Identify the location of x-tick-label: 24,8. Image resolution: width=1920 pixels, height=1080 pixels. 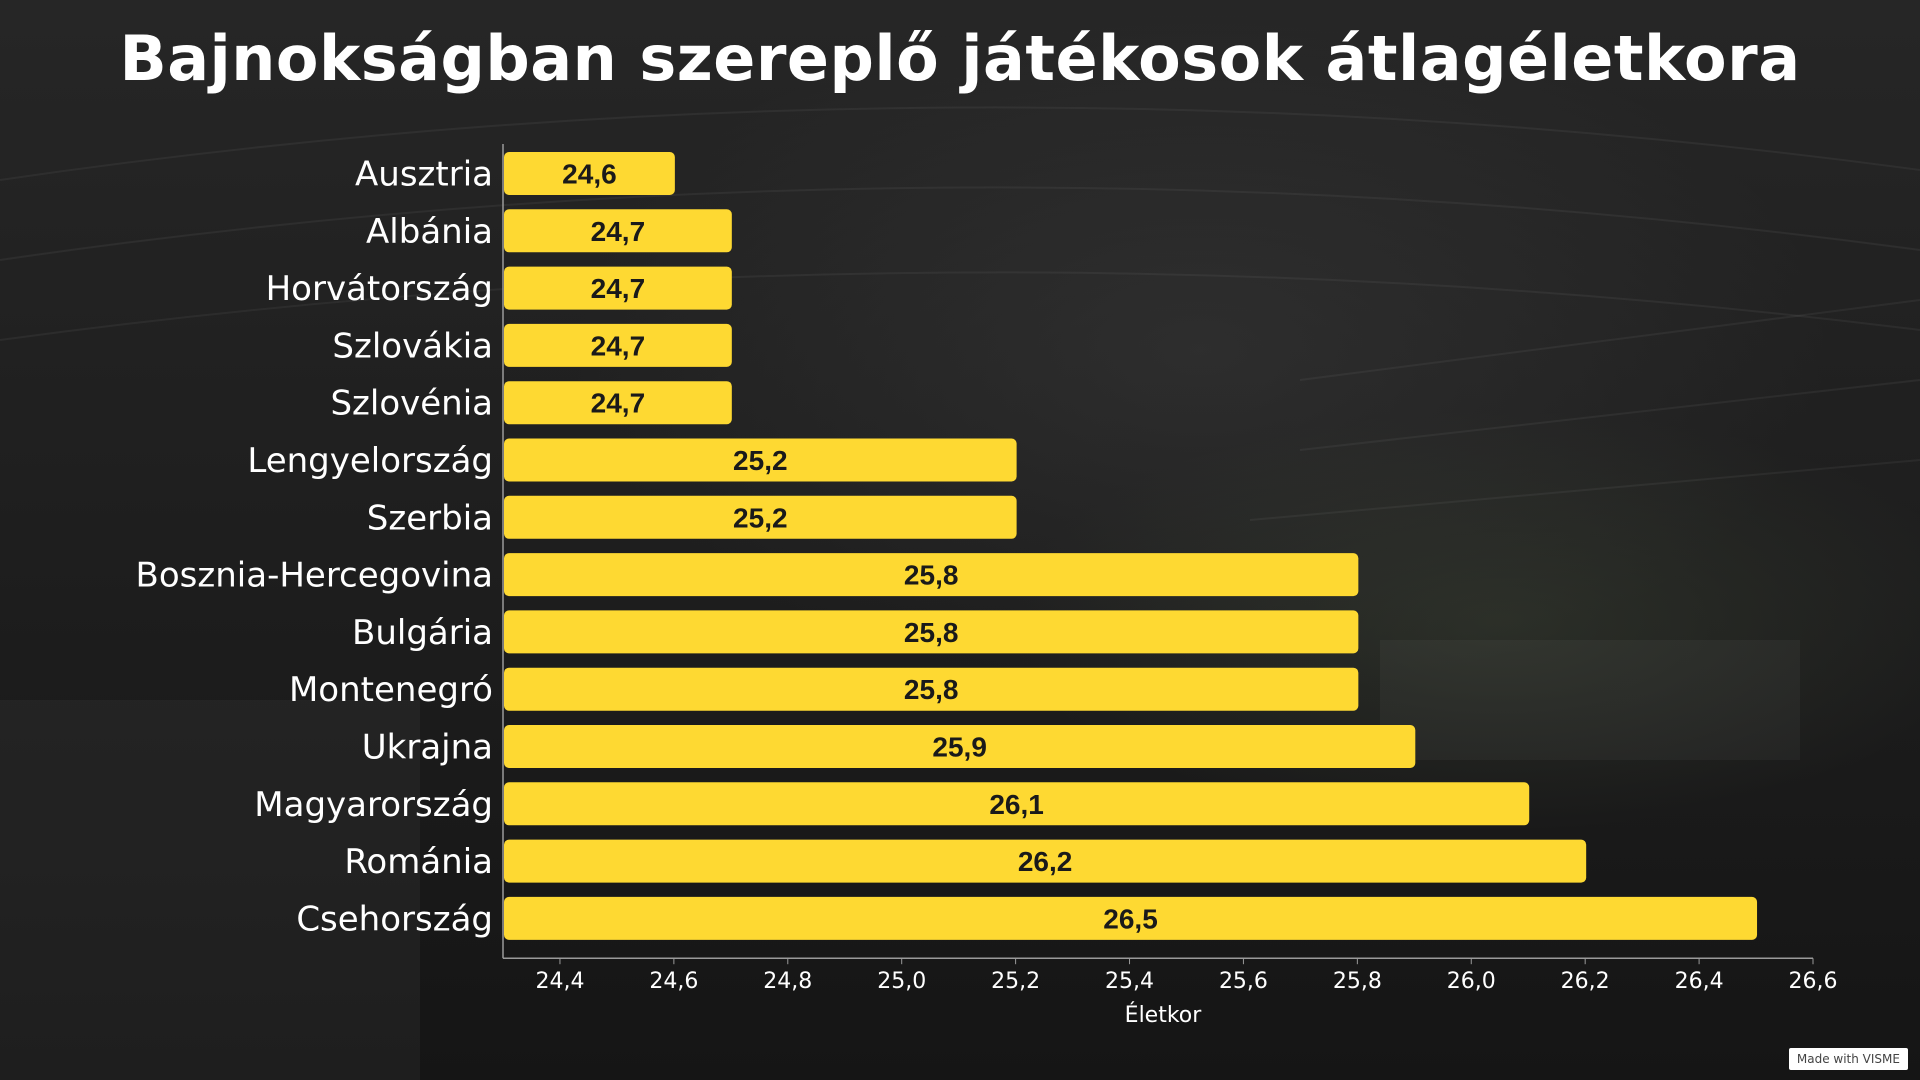
(787, 981).